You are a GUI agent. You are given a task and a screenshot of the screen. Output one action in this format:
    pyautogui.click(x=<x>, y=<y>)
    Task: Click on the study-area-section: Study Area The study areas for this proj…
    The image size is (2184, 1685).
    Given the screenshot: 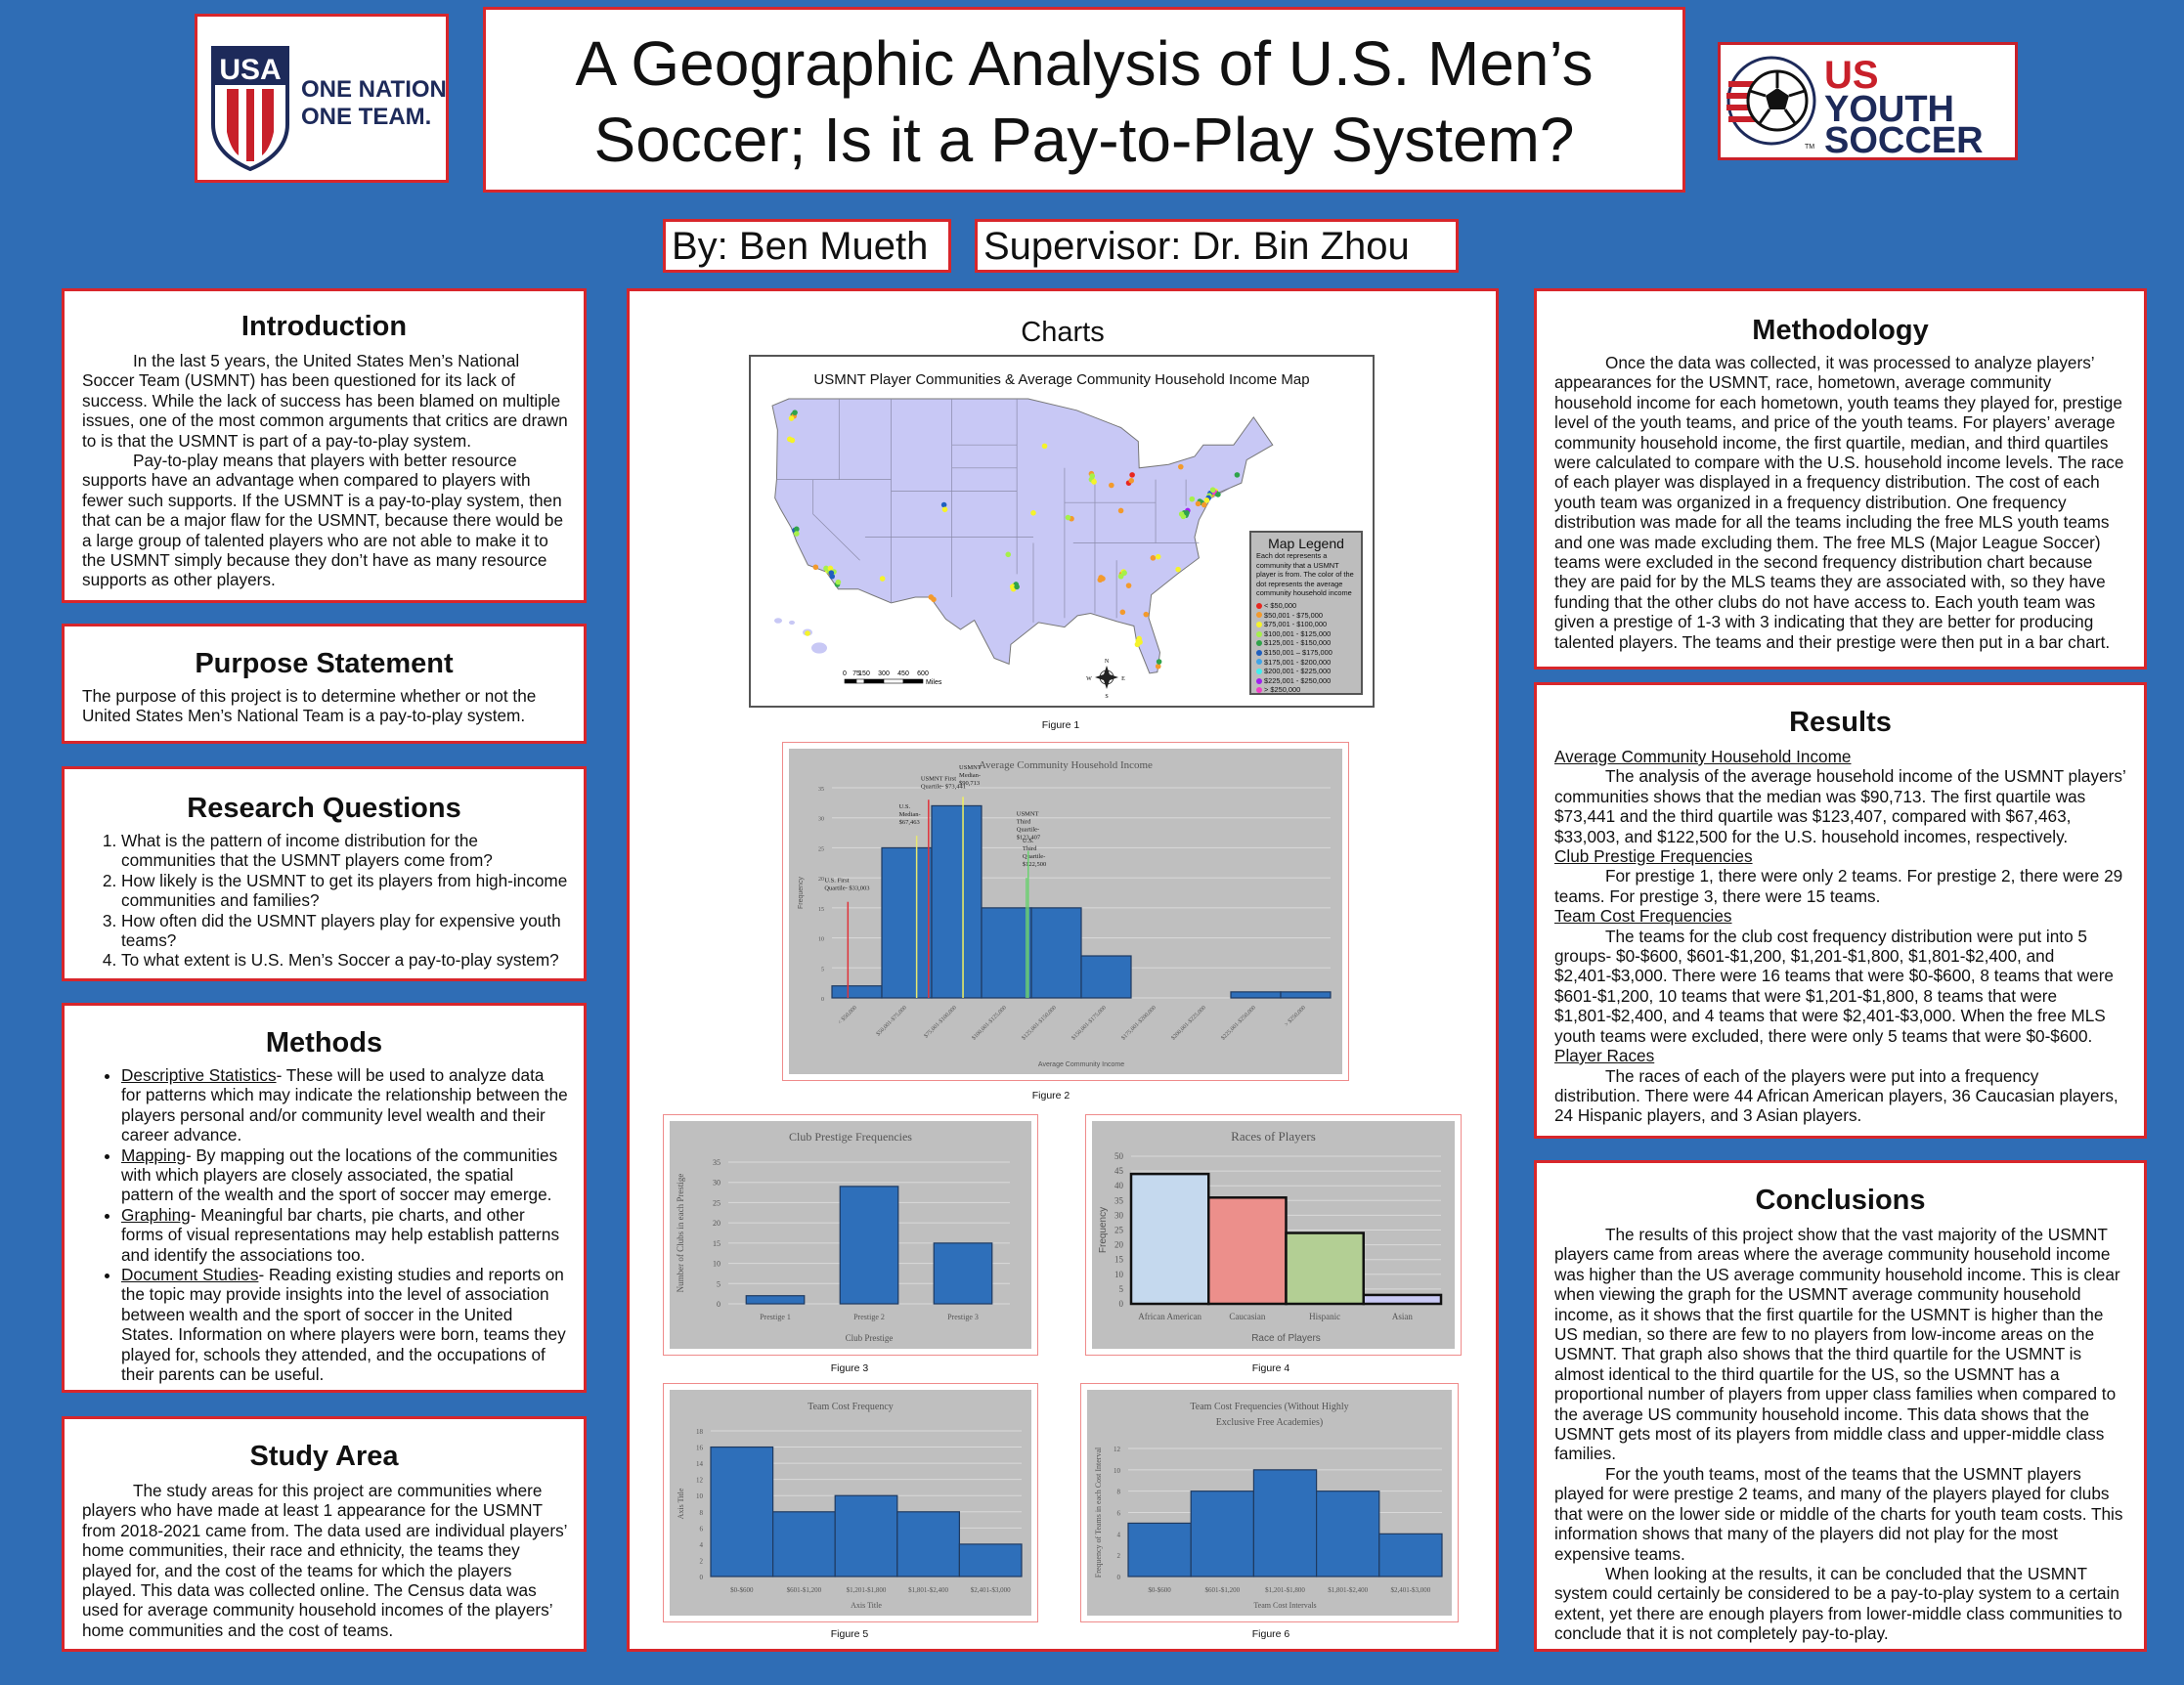 What is the action you would take?
    pyautogui.click(x=324, y=1534)
    